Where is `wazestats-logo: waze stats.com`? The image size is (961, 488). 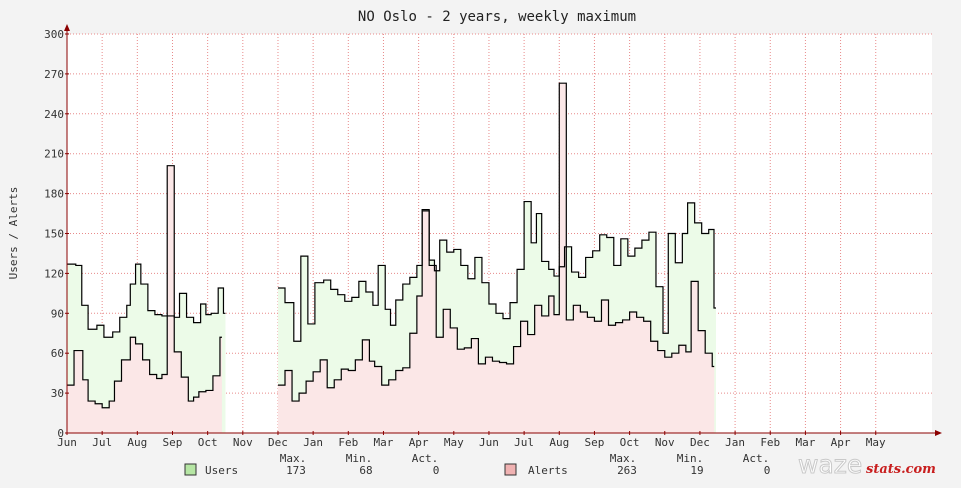
wazestats-logo: waze stats.com is located at coordinates (867, 465).